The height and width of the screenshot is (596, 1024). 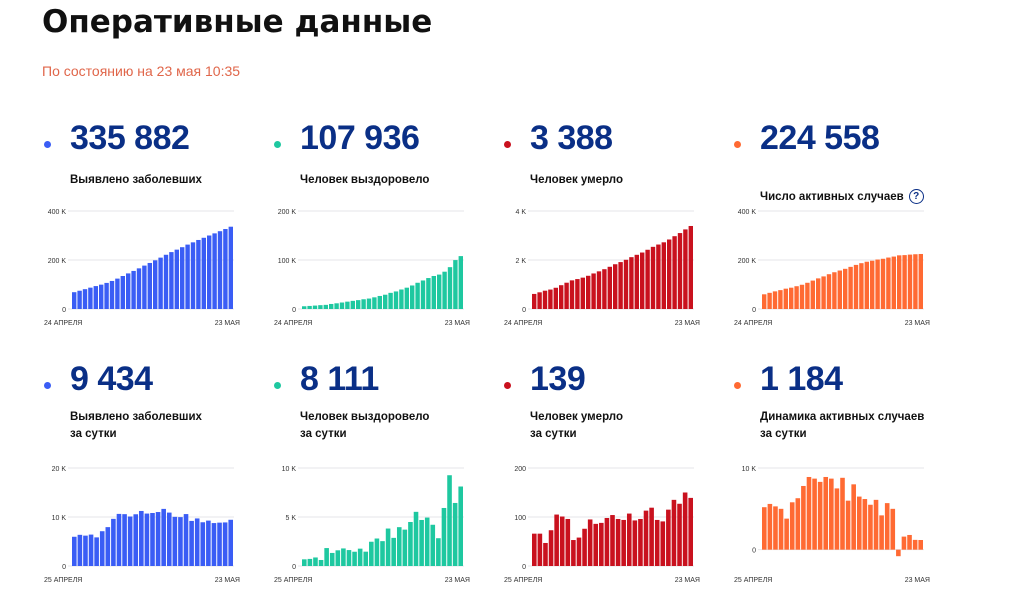 I want to click on y-tick-label: 10 K, so click(x=749, y=469).